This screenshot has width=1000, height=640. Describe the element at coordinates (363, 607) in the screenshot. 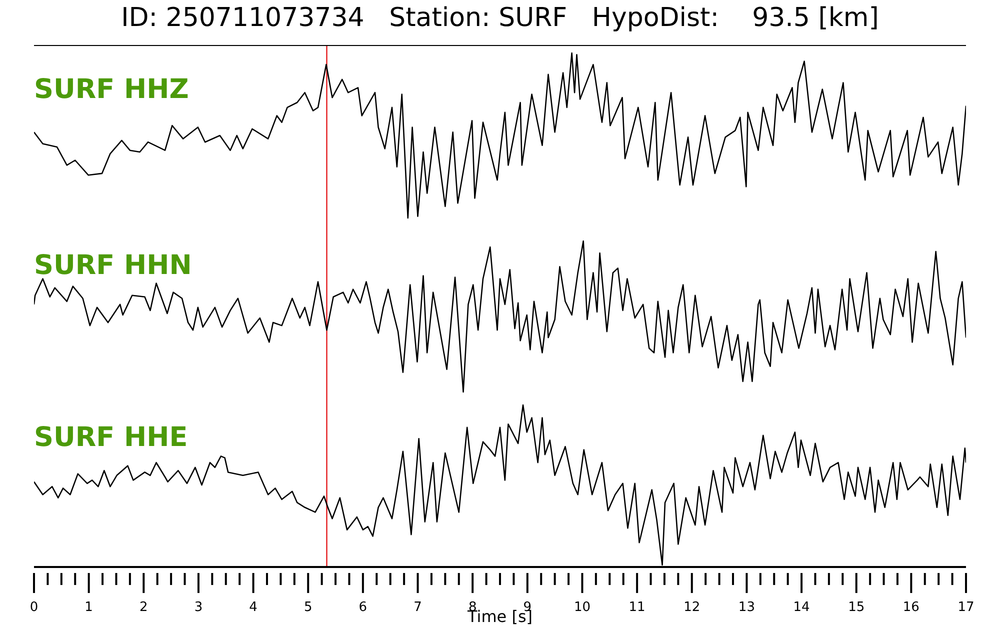

I see `x-tick-label: 6` at that location.